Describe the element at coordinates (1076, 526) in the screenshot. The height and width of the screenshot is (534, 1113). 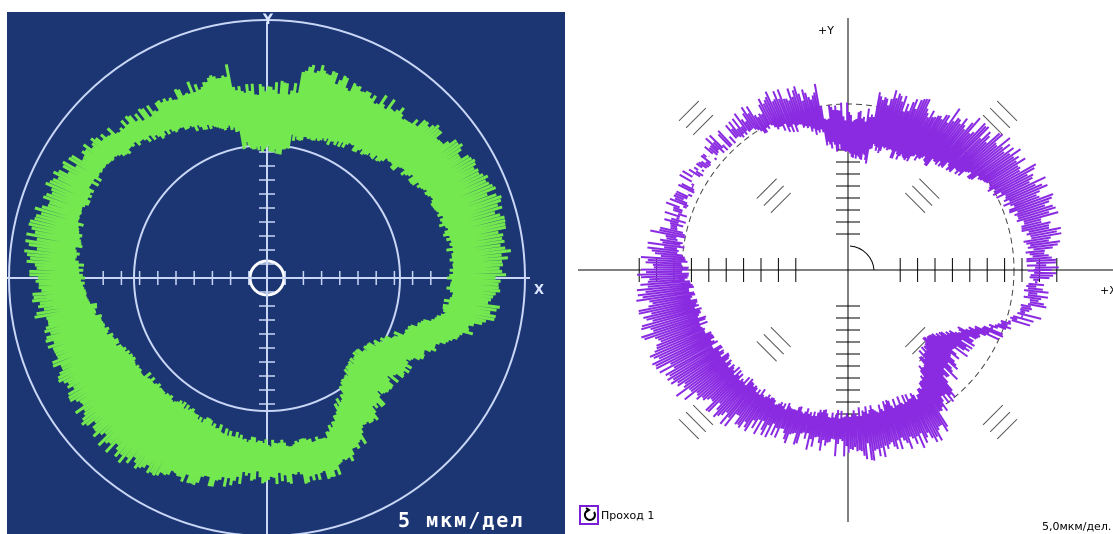
I see `right-scale-label: 5,0мкм/дел.` at that location.